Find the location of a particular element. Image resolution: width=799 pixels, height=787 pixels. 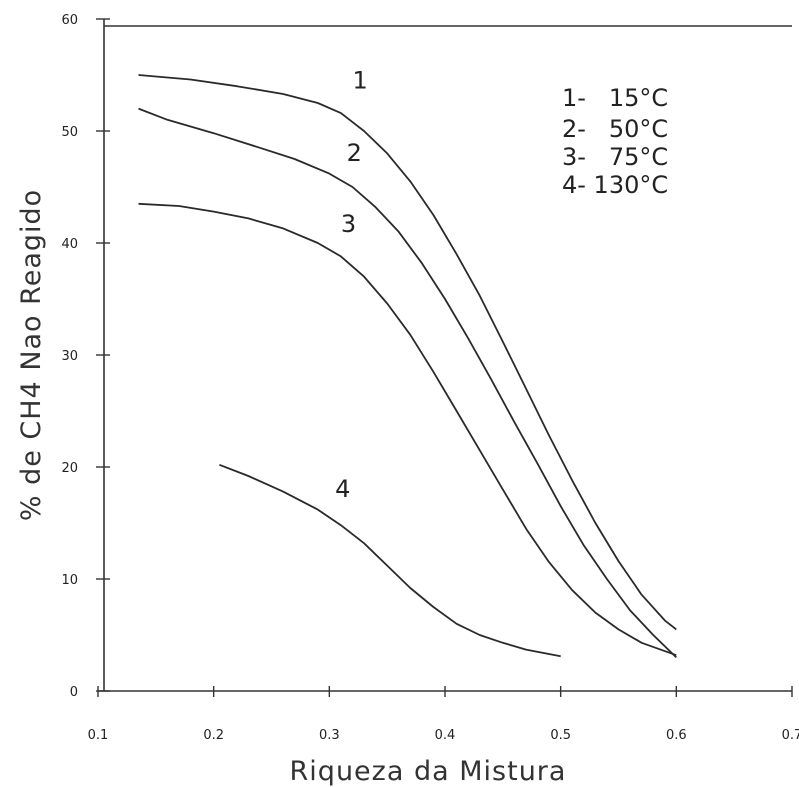

y-tick-label: 10 is located at coordinates (69, 580).